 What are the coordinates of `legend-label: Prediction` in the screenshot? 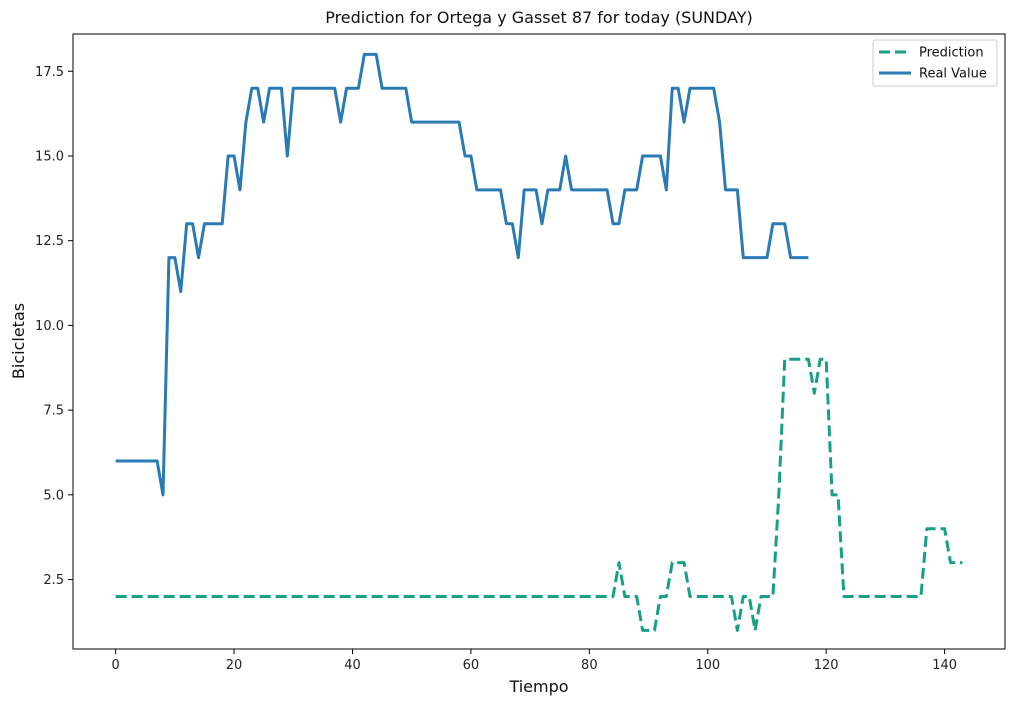 It's located at (951, 53).